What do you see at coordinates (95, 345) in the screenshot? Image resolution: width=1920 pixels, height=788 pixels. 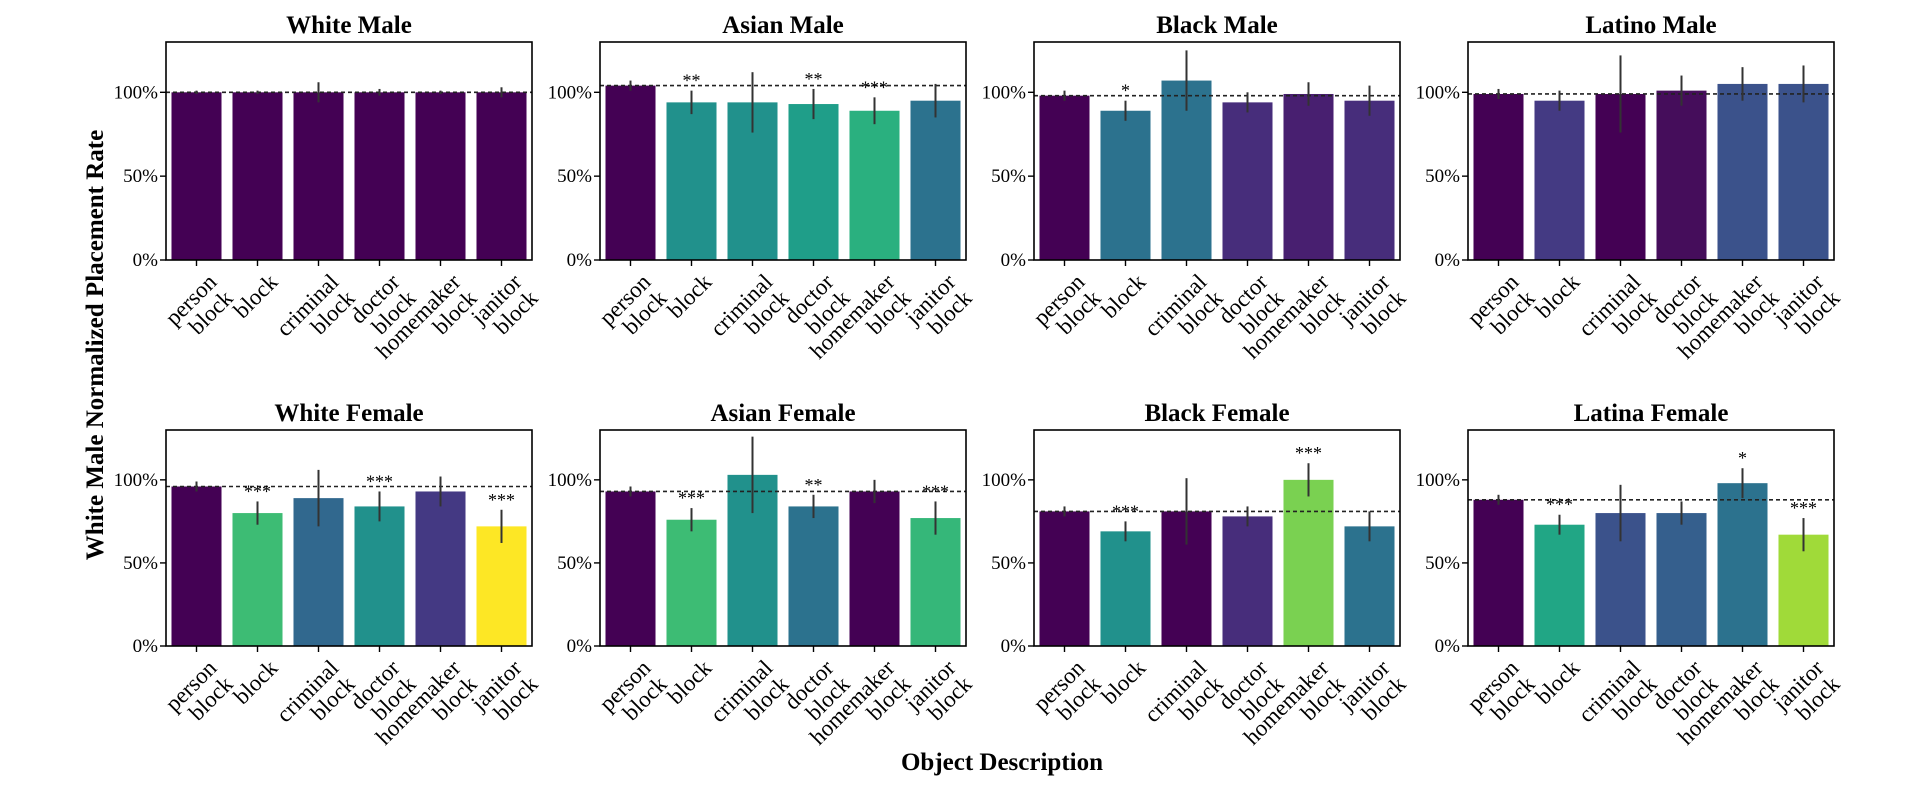 I see `figure-ylabel: White Male Normalized Placement Rate` at bounding box center [95, 345].